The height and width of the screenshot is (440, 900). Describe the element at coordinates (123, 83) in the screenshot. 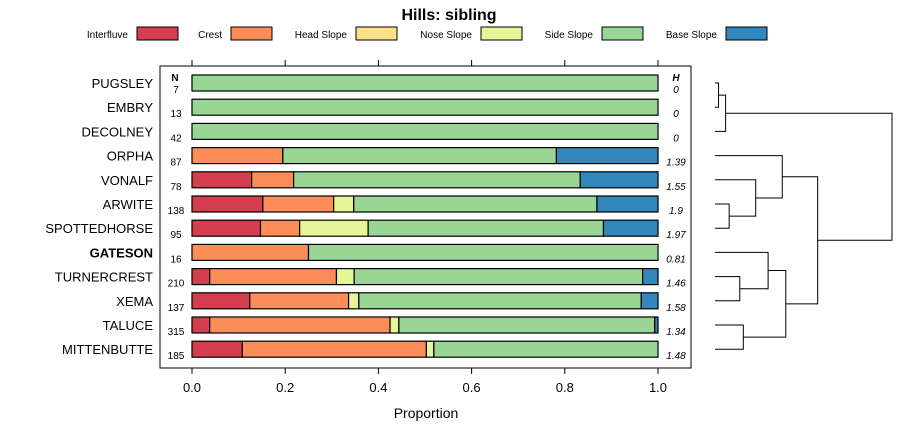

I see `row-label-pugsley: PUGSLEY` at that location.